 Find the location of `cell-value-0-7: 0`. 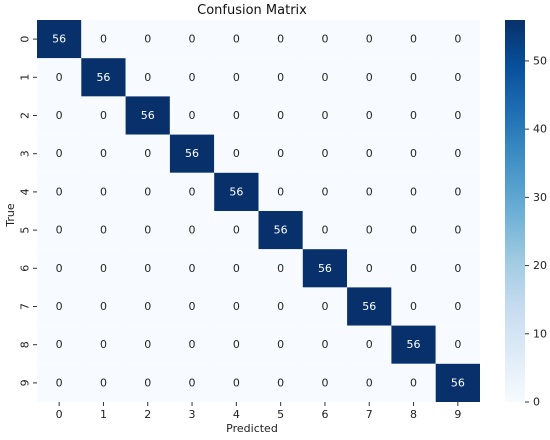

cell-value-0-7: 0 is located at coordinates (369, 39).